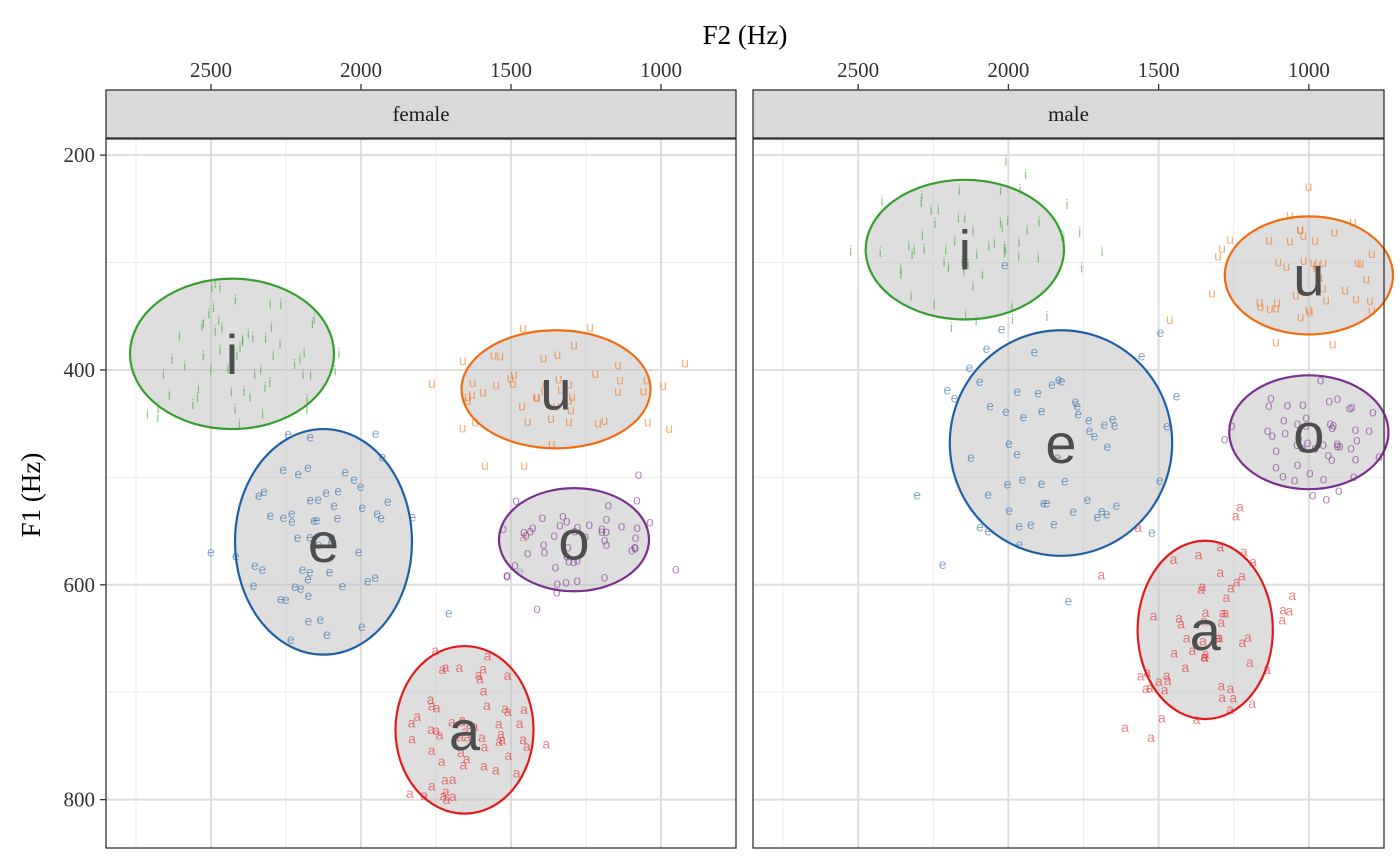 The width and height of the screenshot is (1400, 865). I want to click on centroid-label-u: u, so click(1308, 275).